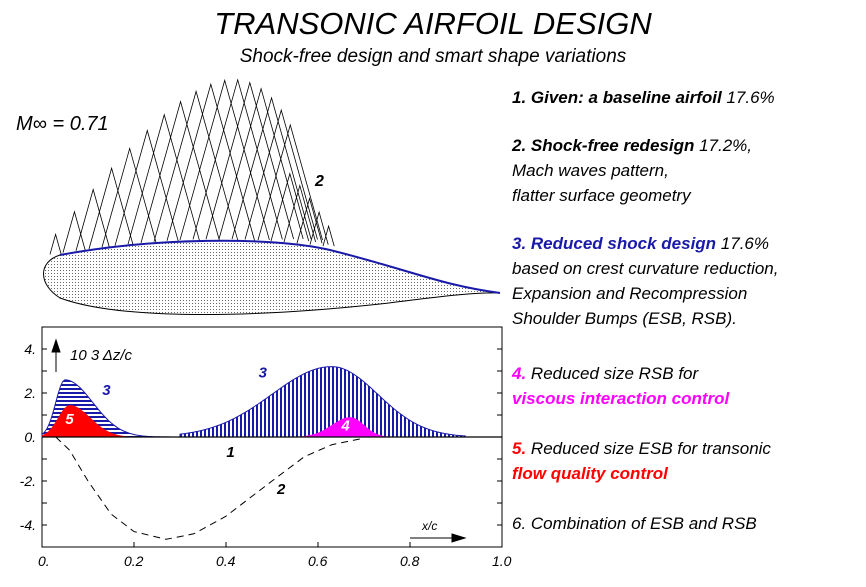 Image resolution: width=866 pixels, height=587 pixels. I want to click on mach-wave-line, so click(192, 166).